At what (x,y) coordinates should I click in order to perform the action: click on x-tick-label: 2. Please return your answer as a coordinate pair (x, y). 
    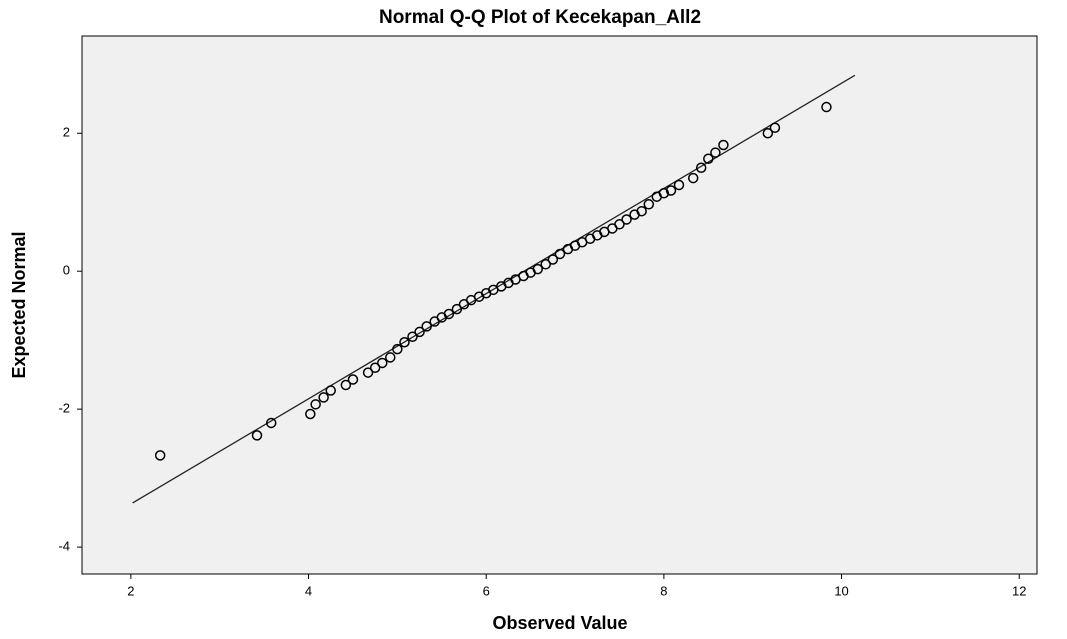
    Looking at the image, I should click on (130, 590).